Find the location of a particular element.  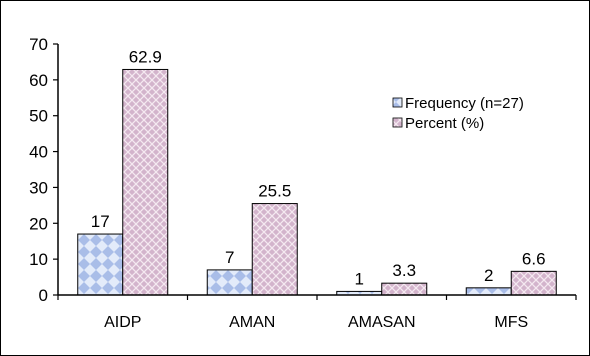

legend-label-percent: Percent (%) is located at coordinates (444, 123).